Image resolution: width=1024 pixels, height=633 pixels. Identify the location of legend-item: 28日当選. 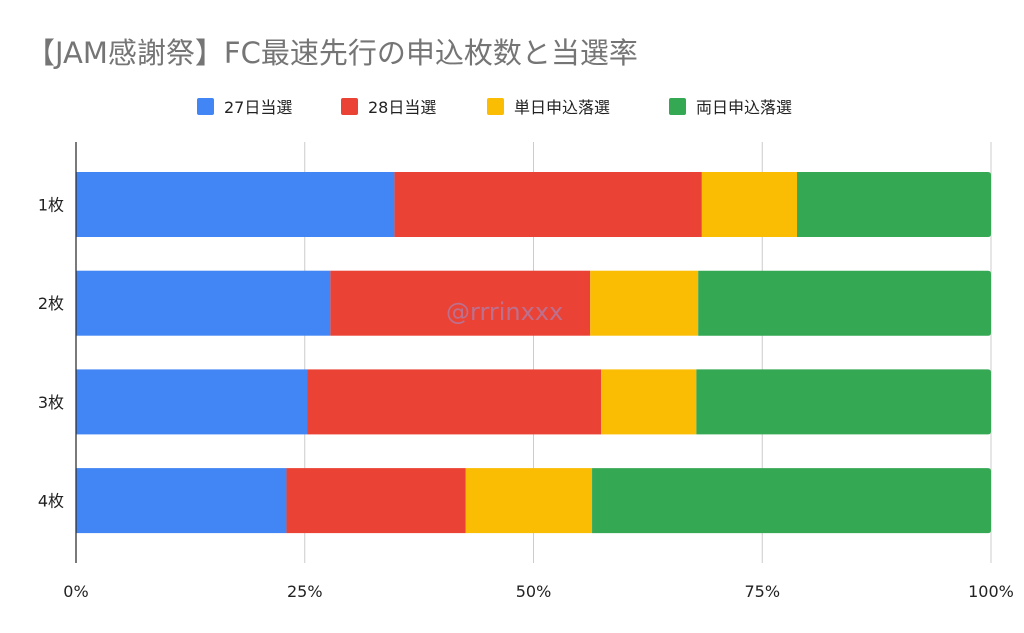
(388, 106).